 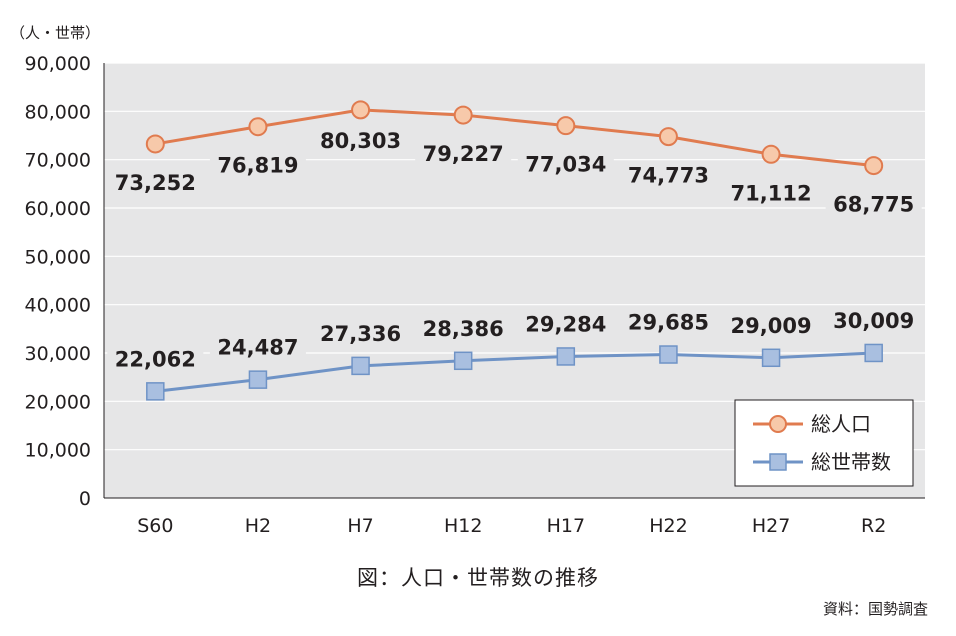 I want to click on y-axis-unit-label: （人・世帯）, so click(x=55, y=33).